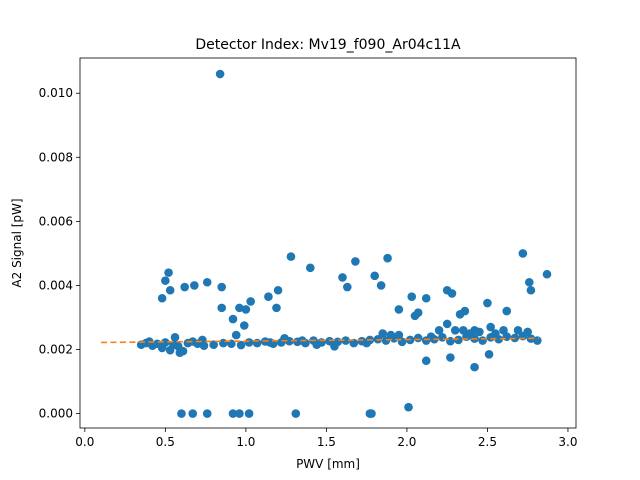 This screenshot has width=640, height=480. What do you see at coordinates (56, 221) in the screenshot?
I see `y-tick-label: 0.006` at bounding box center [56, 221].